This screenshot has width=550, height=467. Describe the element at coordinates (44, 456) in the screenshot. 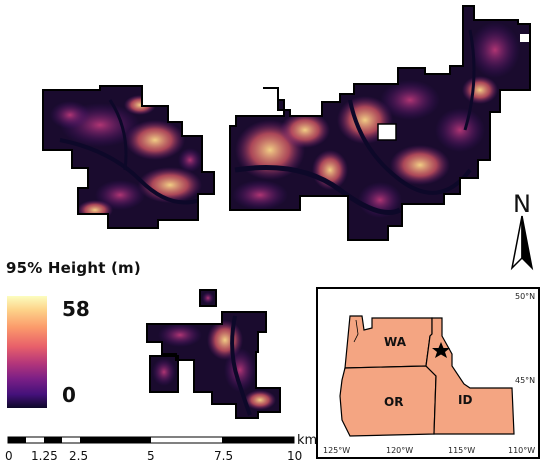

I see `scale-tick-1: 1.25` at that location.